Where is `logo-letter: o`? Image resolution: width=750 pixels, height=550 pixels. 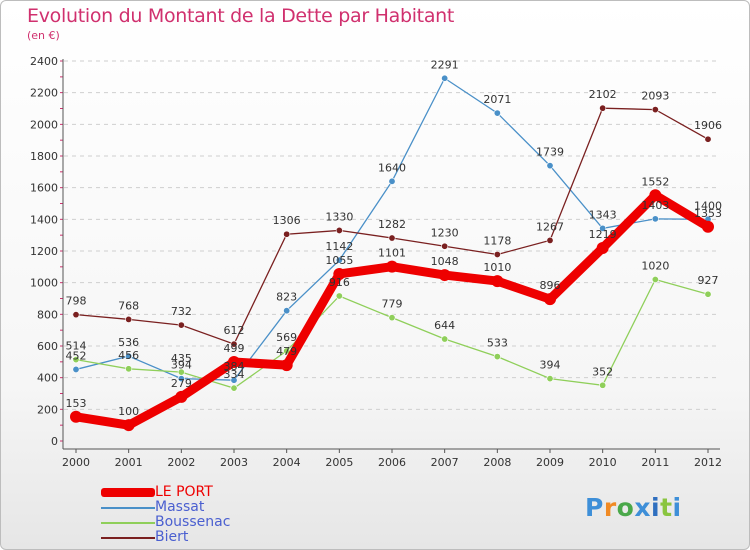
logo-letter: o is located at coordinates (625, 507).